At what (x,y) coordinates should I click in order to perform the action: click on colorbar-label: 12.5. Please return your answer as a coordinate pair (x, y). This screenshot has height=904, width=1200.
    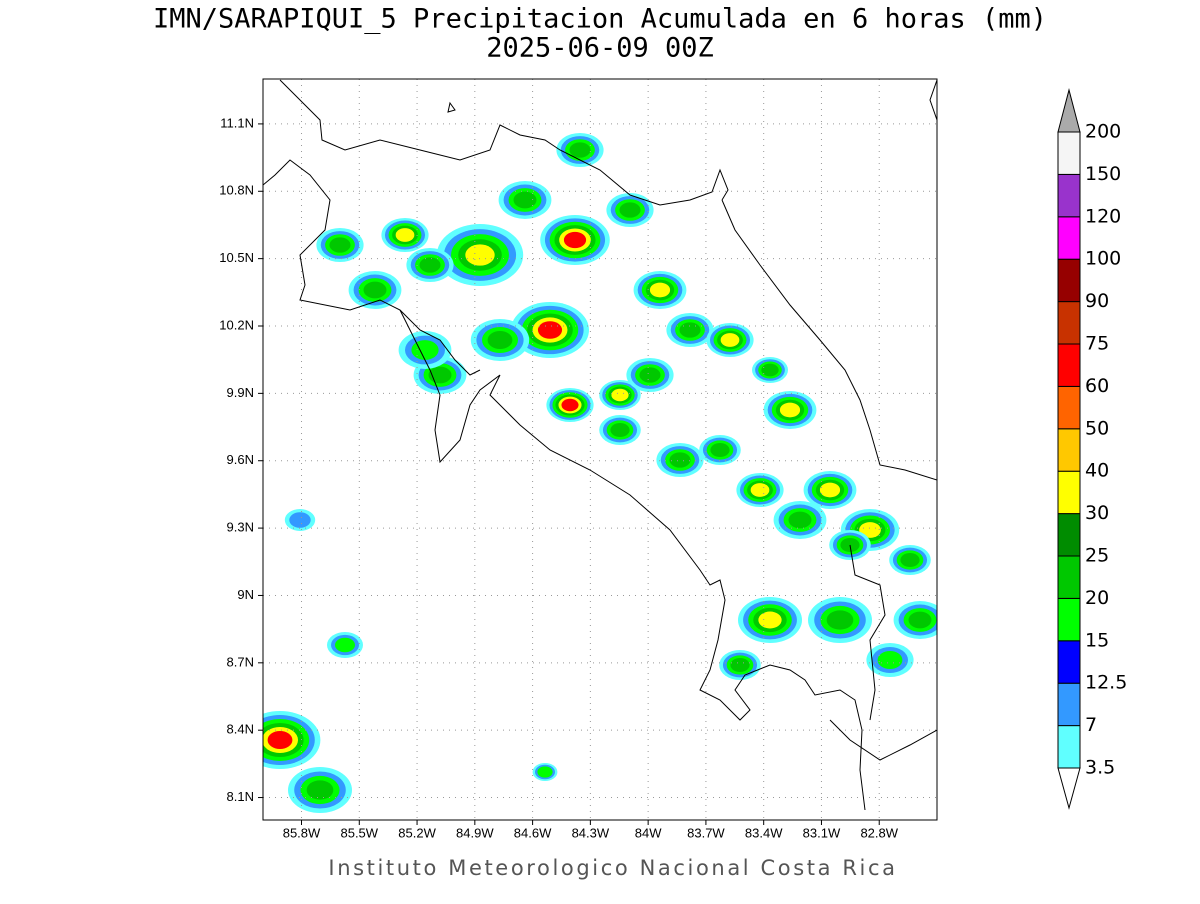
    Looking at the image, I should click on (1106, 683).